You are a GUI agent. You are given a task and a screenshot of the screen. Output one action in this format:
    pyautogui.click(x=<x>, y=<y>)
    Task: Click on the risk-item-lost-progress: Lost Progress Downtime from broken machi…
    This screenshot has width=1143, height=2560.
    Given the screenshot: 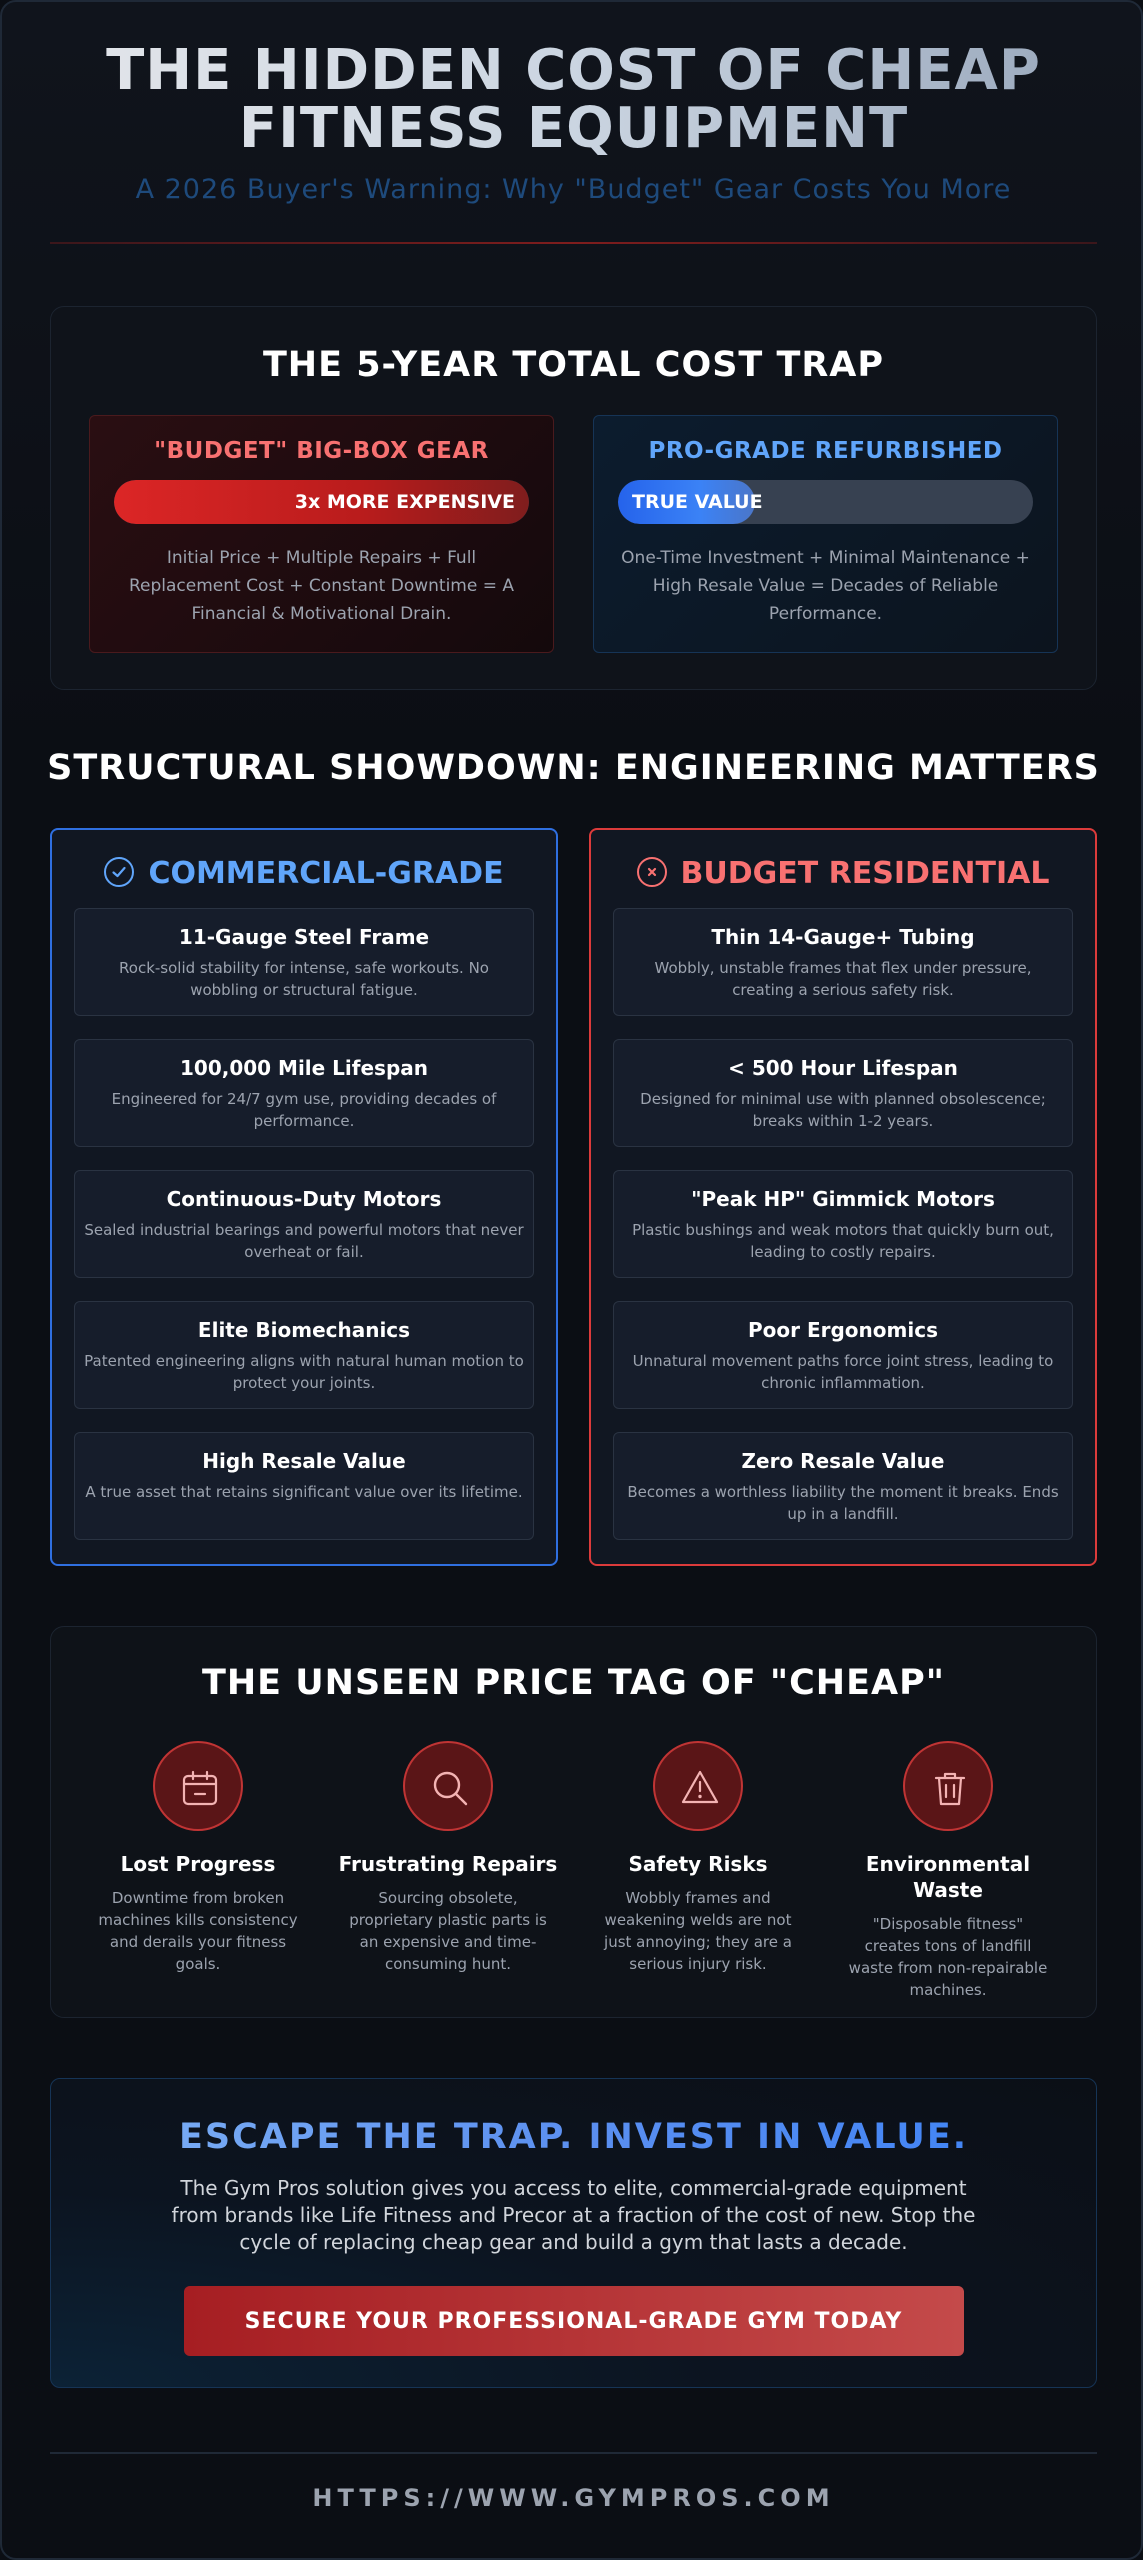 What is the action you would take?
    pyautogui.click(x=198, y=1858)
    